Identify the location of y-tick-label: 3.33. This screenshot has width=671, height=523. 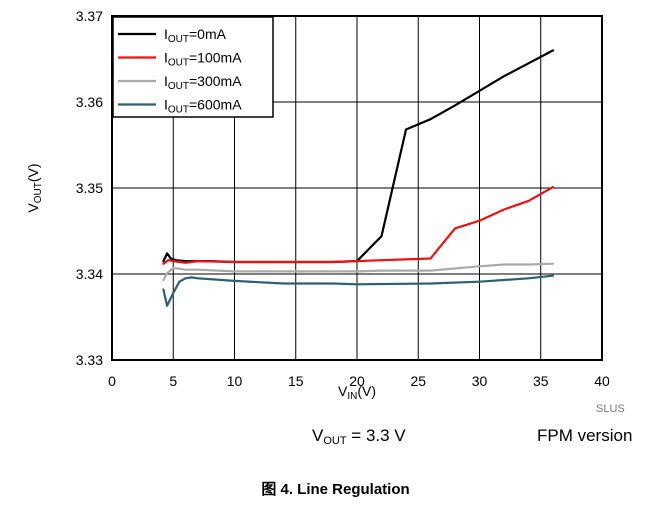
(89, 360).